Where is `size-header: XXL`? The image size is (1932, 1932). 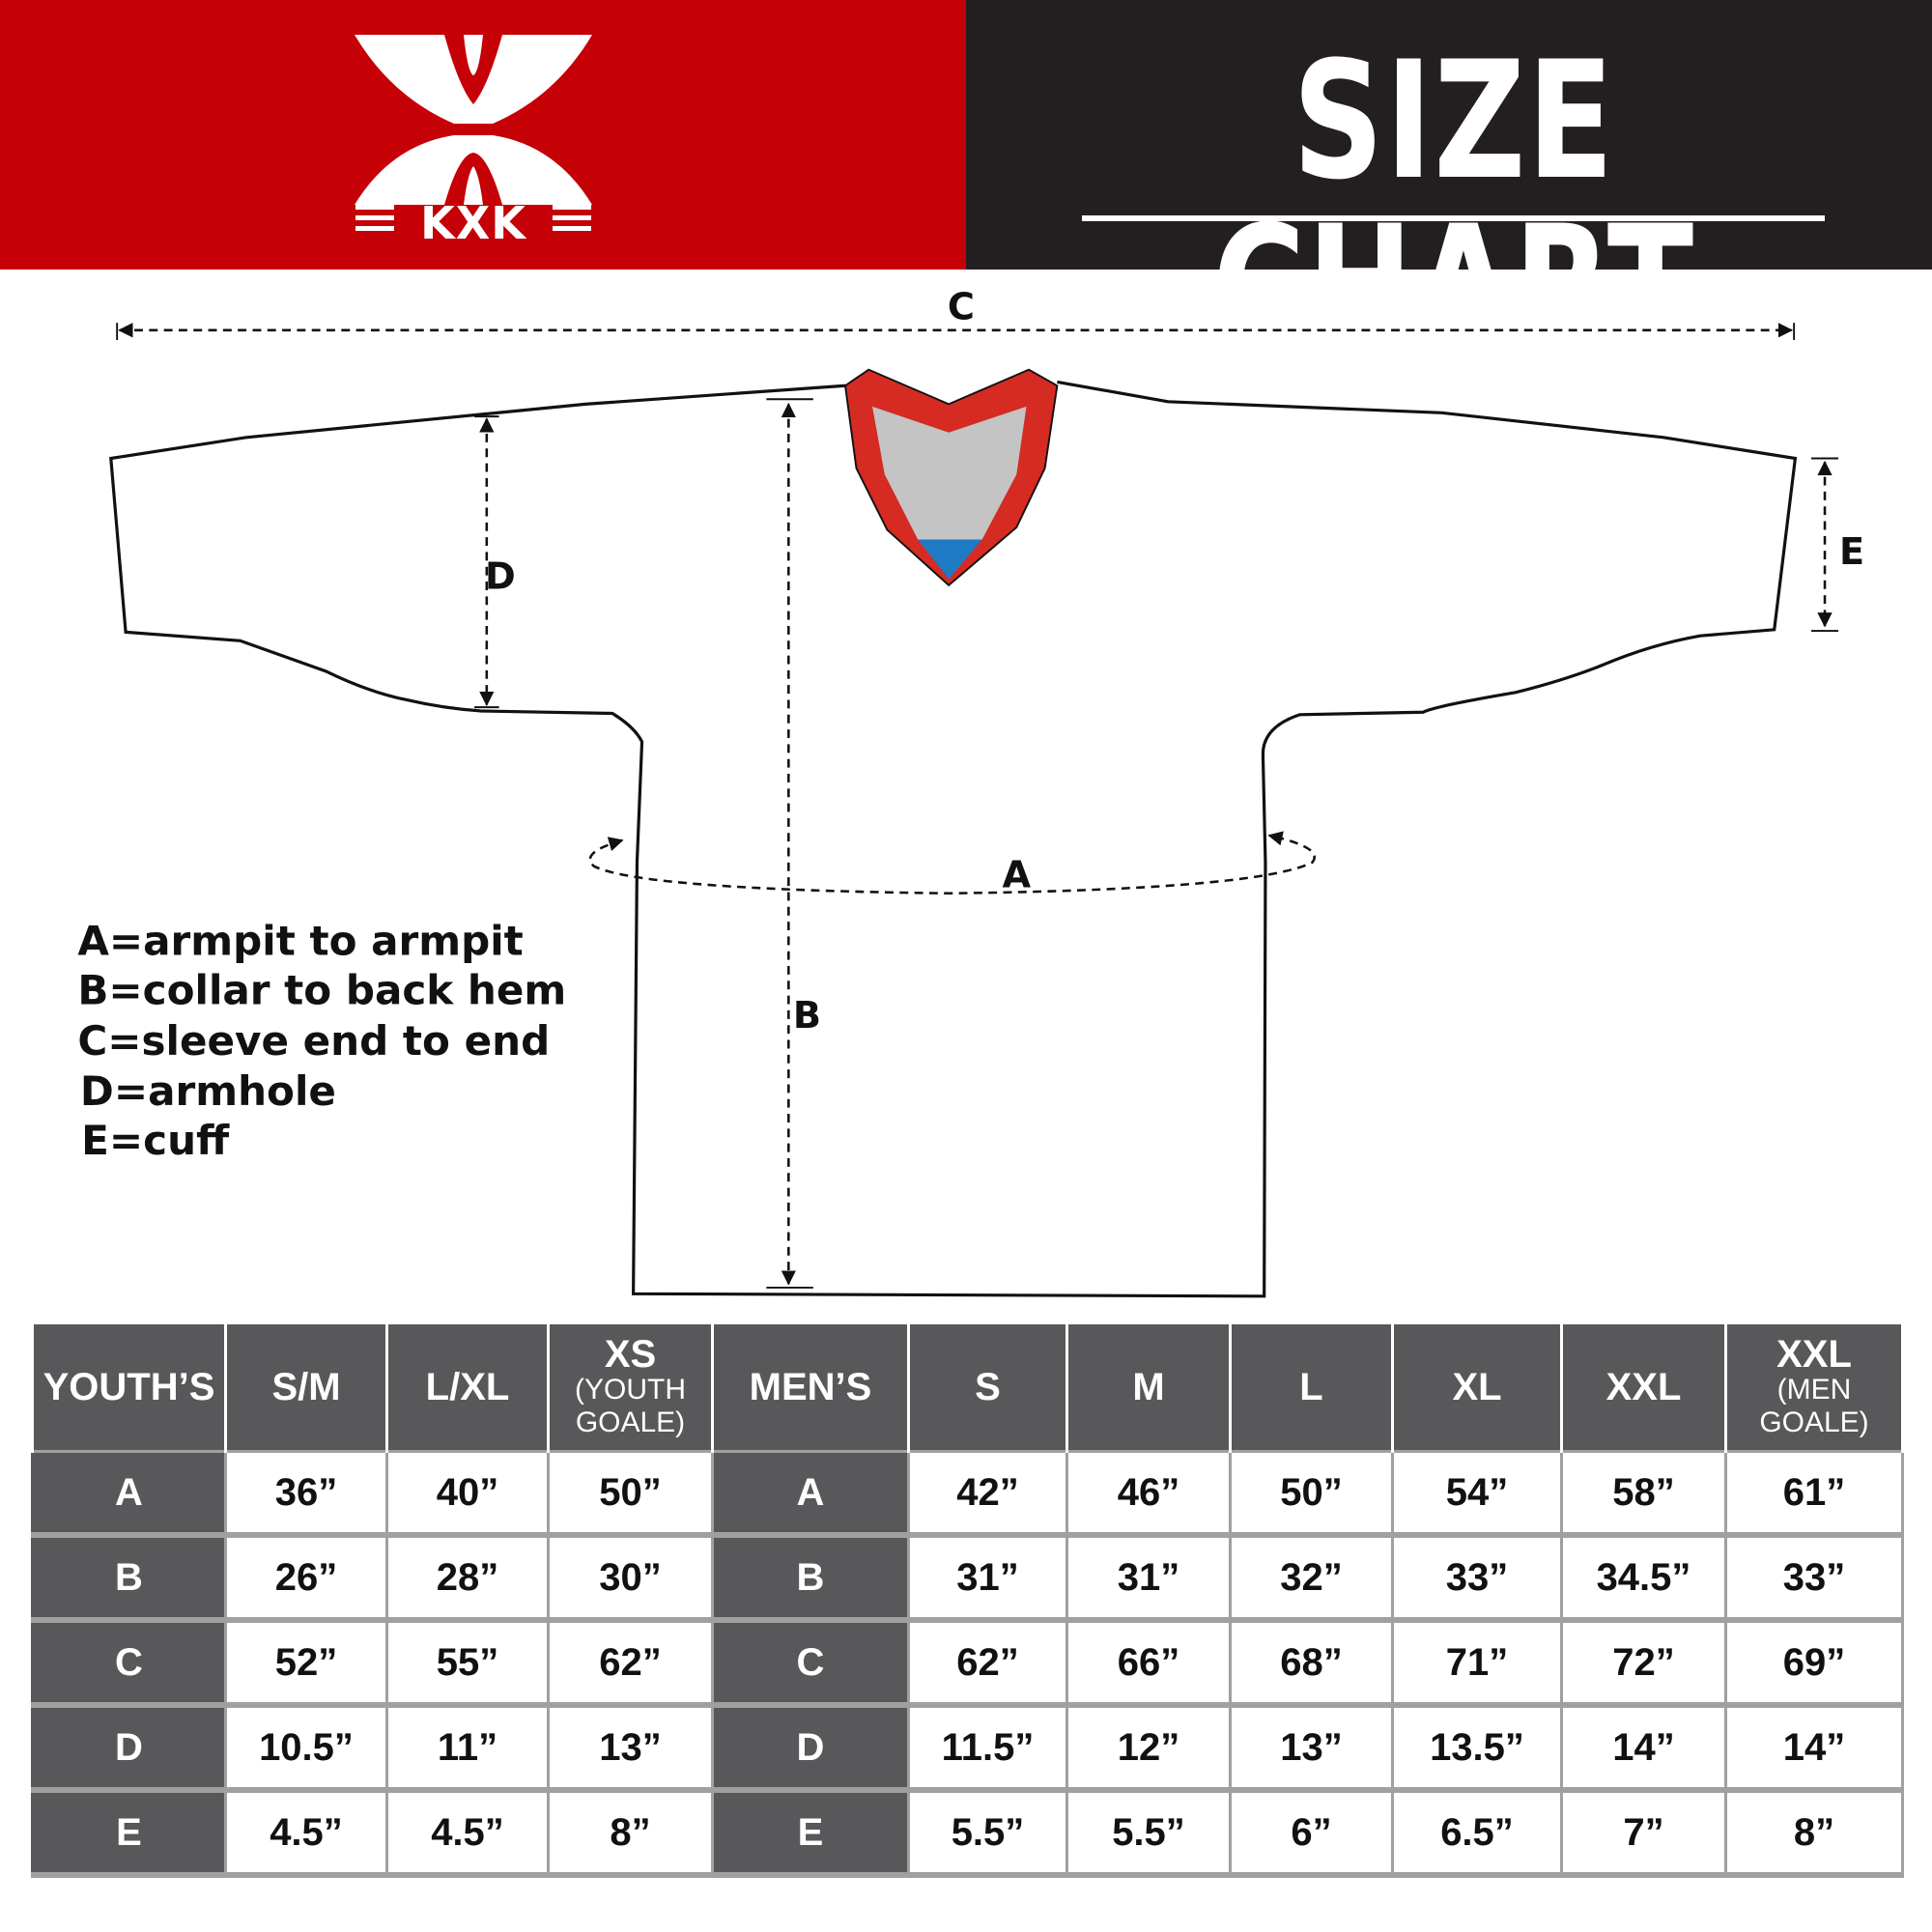
size-header: XXL is located at coordinates (1643, 1388).